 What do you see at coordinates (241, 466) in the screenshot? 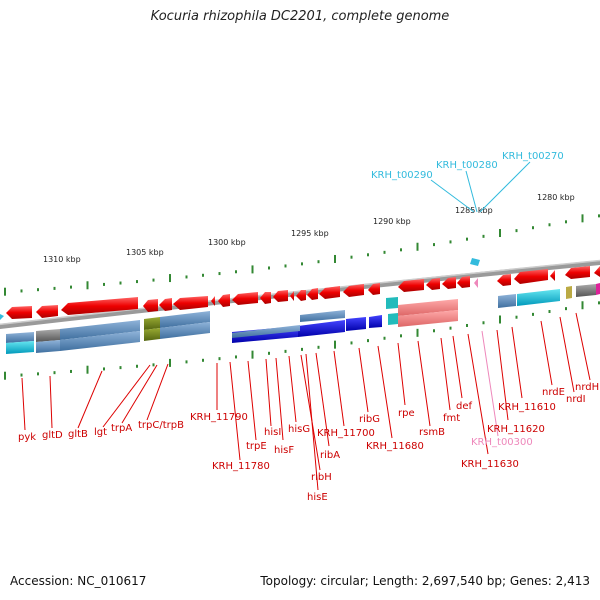
I see `gene-label: KRH_11780` at bounding box center [241, 466].